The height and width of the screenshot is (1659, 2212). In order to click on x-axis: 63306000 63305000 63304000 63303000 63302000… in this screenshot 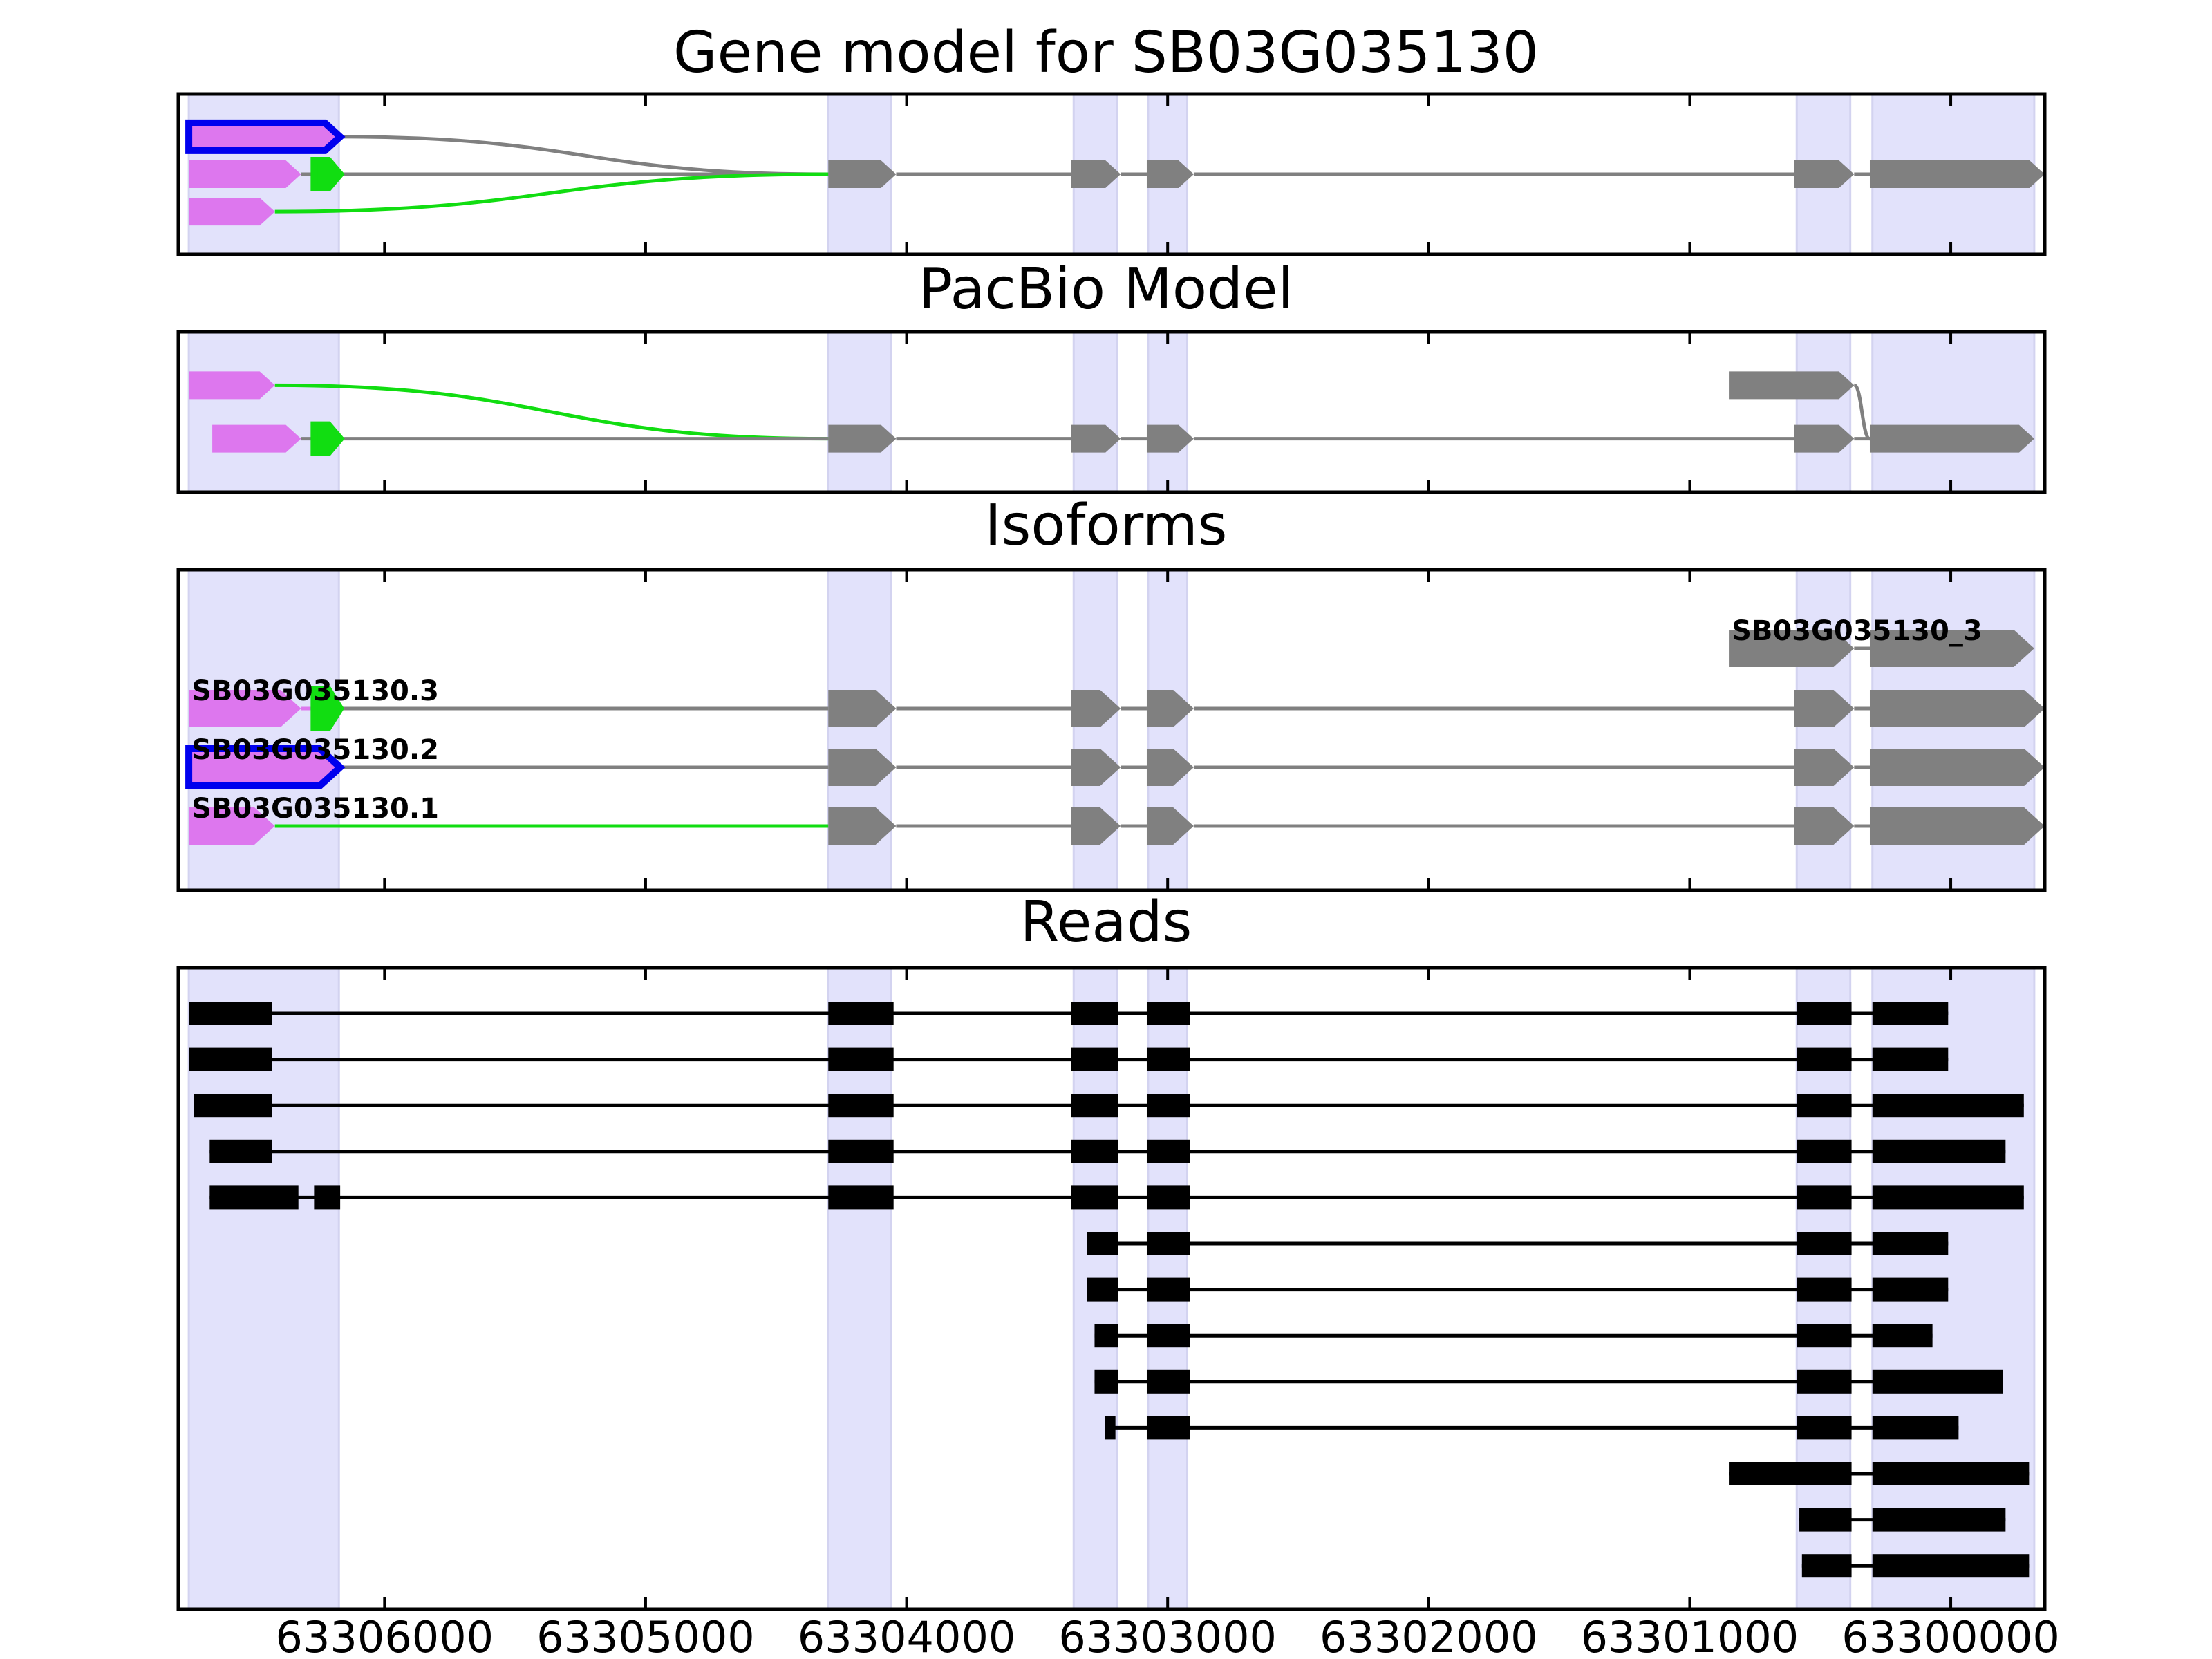, I will do `click(1168, 1635)`.